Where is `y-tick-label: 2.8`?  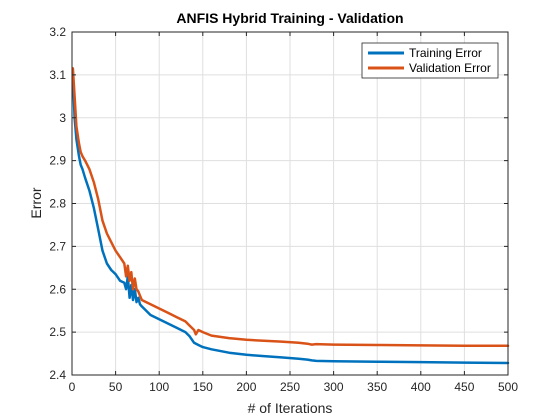
y-tick-label: 2.8 is located at coordinates (57, 204).